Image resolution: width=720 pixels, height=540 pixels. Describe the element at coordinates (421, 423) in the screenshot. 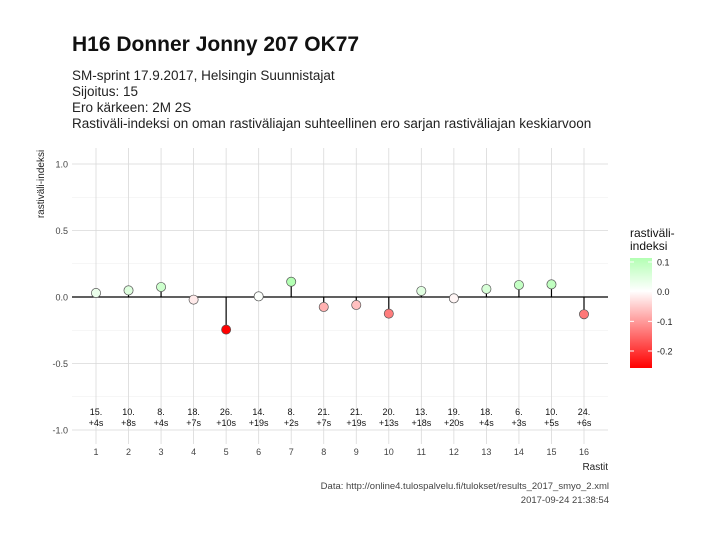

I see `control-time-label: +18s` at that location.